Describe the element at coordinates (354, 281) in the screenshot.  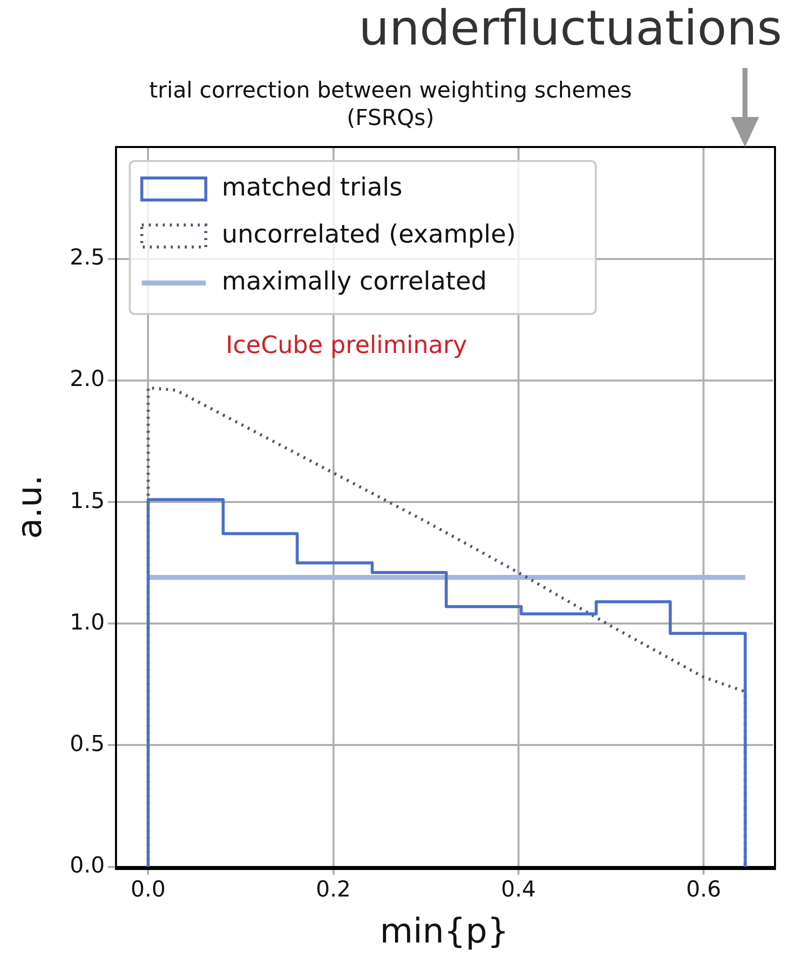
I see `legend-label: maximally correlated` at that location.